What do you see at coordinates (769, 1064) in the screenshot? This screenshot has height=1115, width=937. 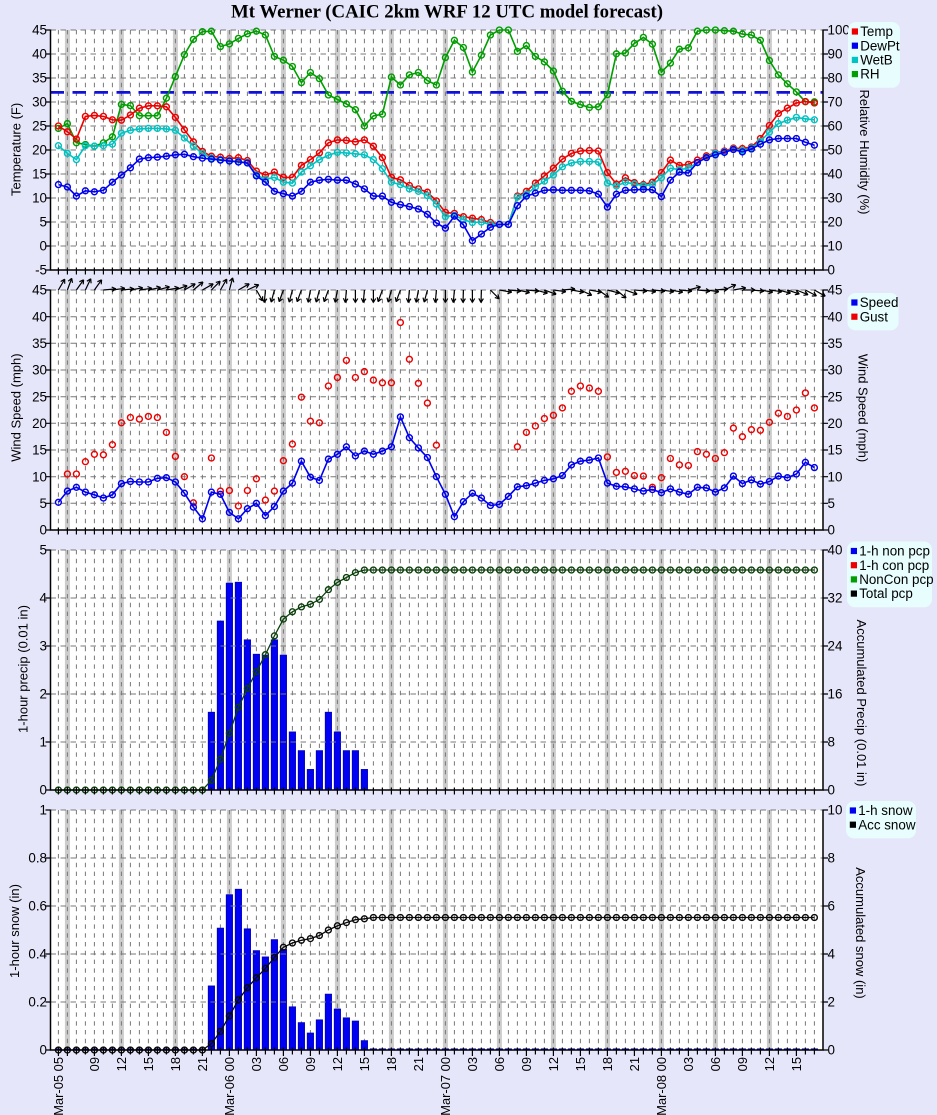 I see `svg-text: 12` at bounding box center [769, 1064].